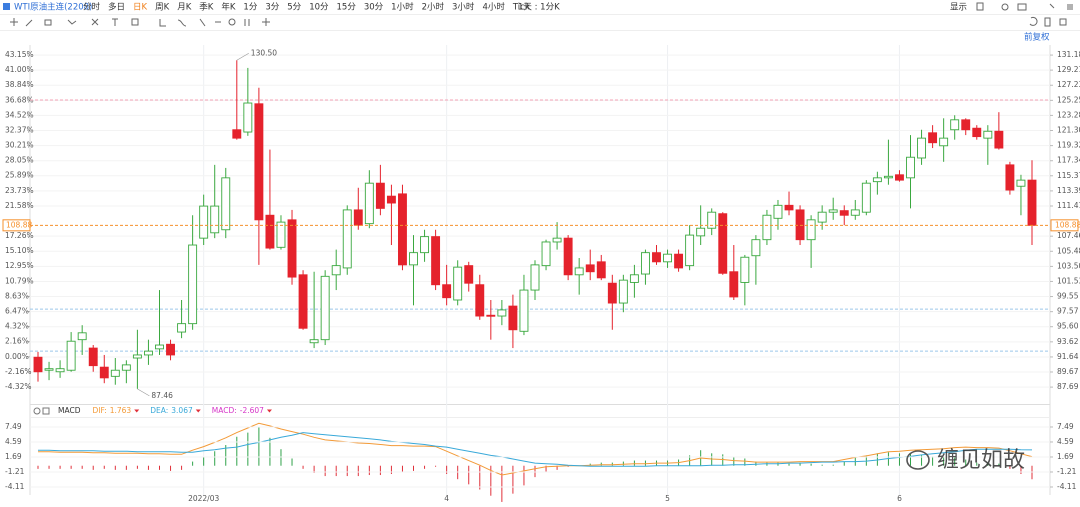 The width and height of the screenshot is (1080, 507). I want to click on period-tab: 3小时, so click(463, 7).